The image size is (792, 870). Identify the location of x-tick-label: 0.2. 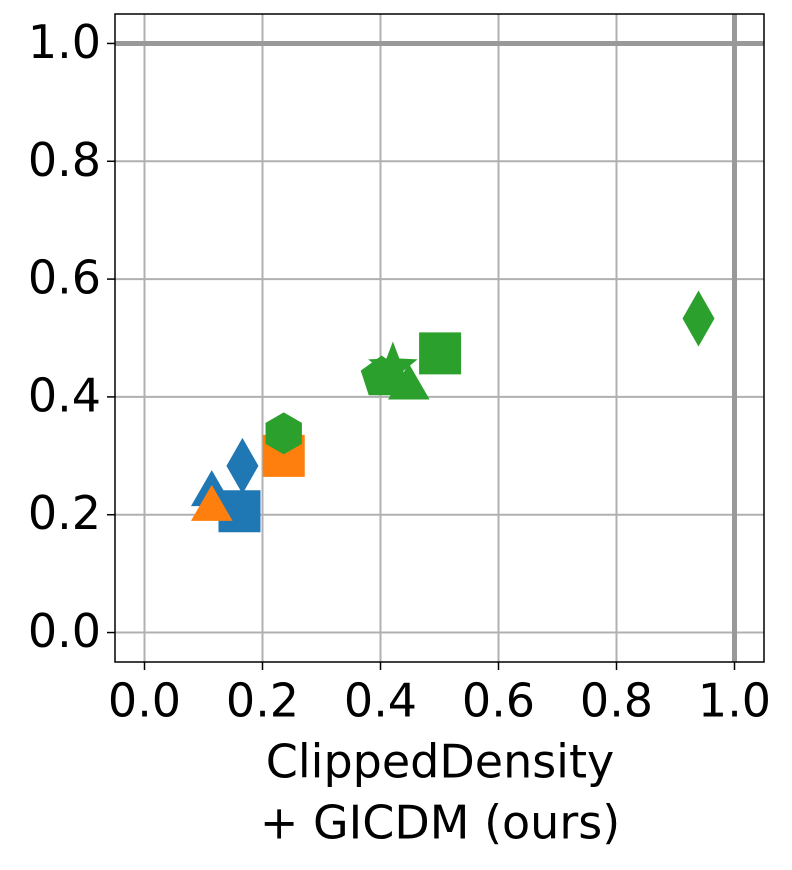
(262, 701).